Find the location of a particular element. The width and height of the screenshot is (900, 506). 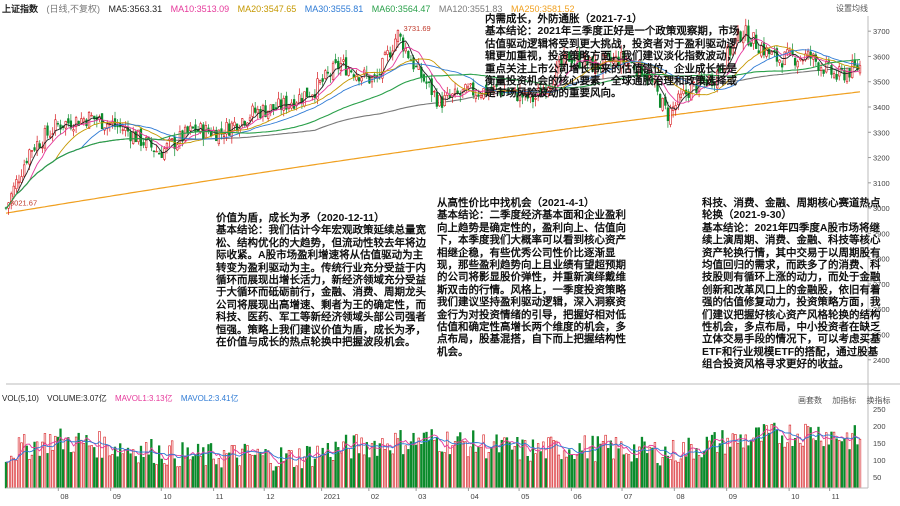

index-name: 上证指数 is located at coordinates (20, 9).